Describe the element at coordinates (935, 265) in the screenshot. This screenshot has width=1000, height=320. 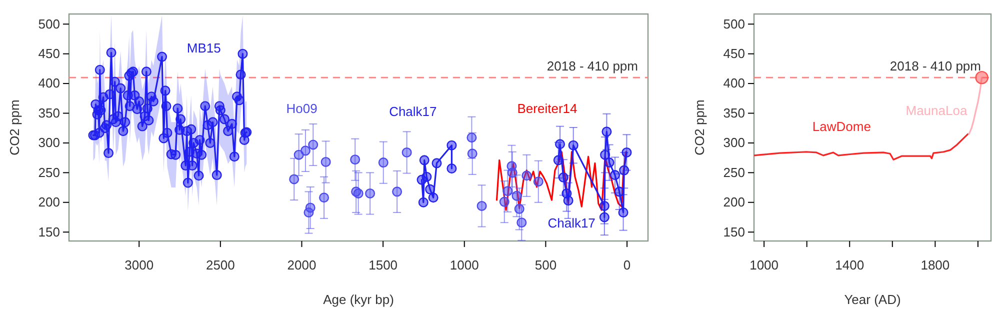
I see `x-tick-label: 1800` at that location.